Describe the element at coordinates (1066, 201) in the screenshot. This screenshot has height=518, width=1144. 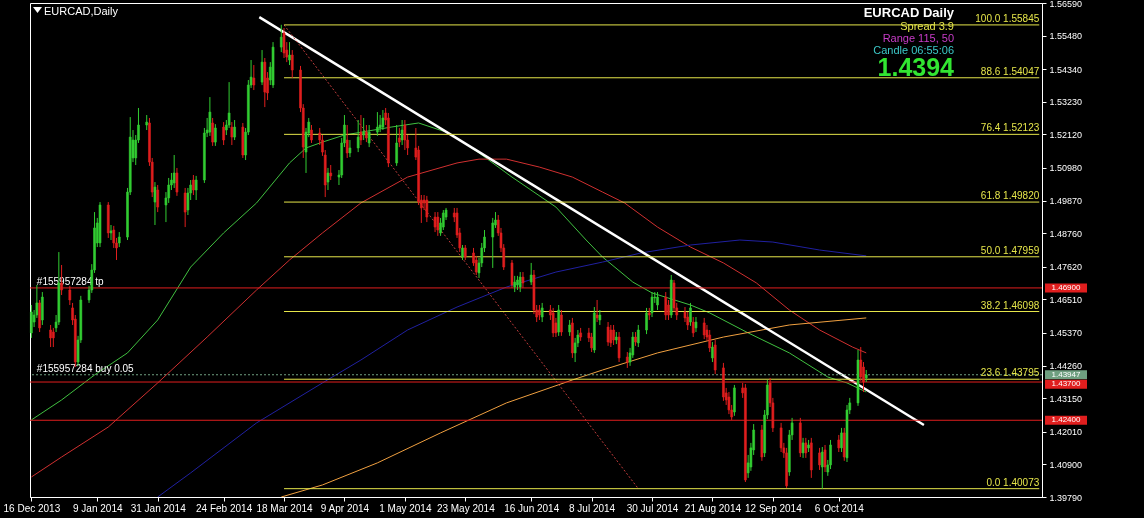
I see `y-tick-label: 1.49870` at that location.